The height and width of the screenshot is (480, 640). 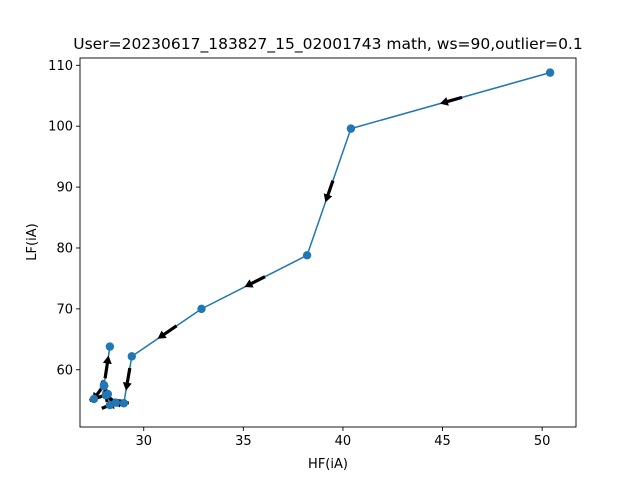 What do you see at coordinates (32, 241) in the screenshot?
I see `y-axis-label: LF(iA)` at bounding box center [32, 241].